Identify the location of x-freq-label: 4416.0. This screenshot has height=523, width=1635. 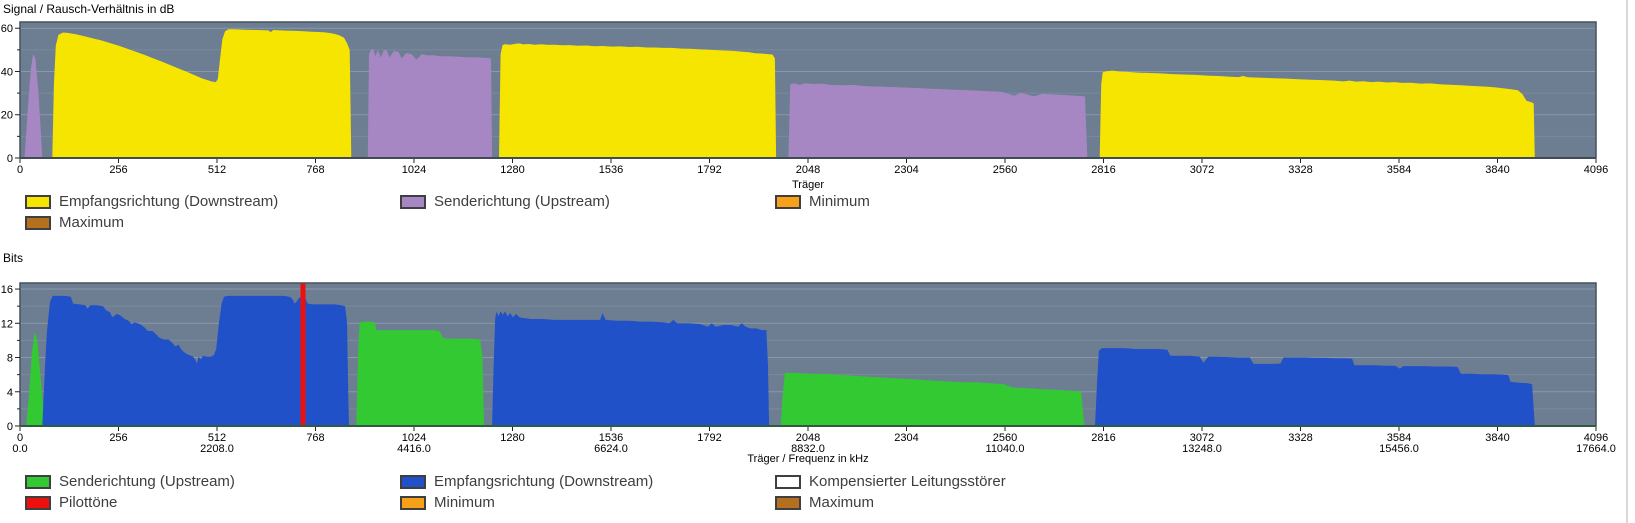
(414, 449).